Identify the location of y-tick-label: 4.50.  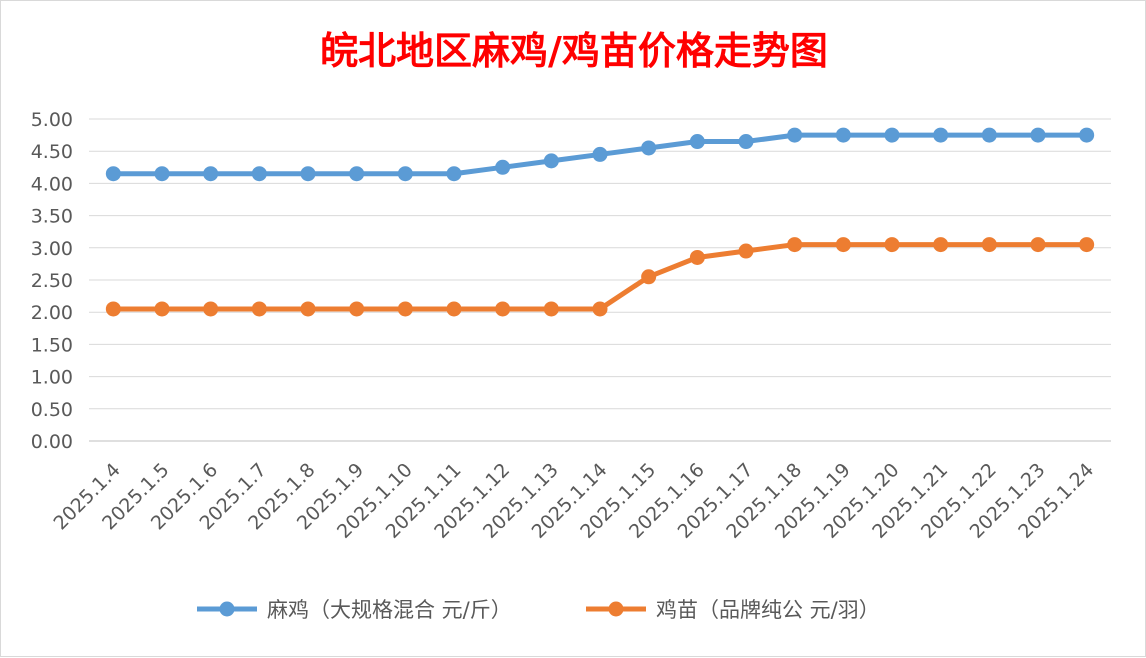
(52, 152).